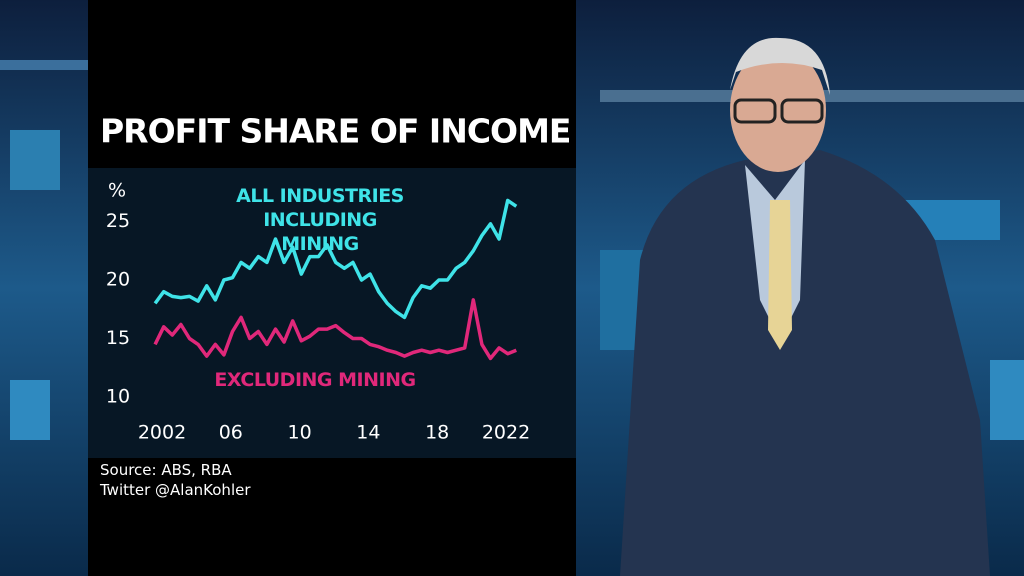 Image resolution: width=1024 pixels, height=576 pixels. What do you see at coordinates (118, 221) in the screenshot?
I see `y-tick-label: 25` at bounding box center [118, 221].